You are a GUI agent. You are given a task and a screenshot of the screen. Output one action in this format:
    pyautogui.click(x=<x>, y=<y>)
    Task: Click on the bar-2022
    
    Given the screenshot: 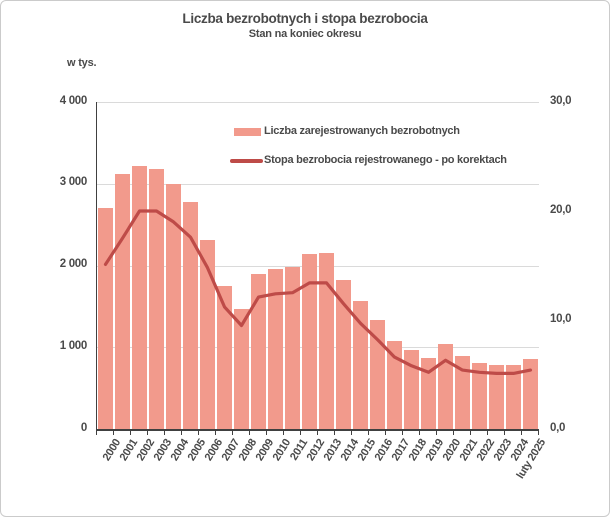 What is the action you would take?
    pyautogui.click(x=479, y=395)
    